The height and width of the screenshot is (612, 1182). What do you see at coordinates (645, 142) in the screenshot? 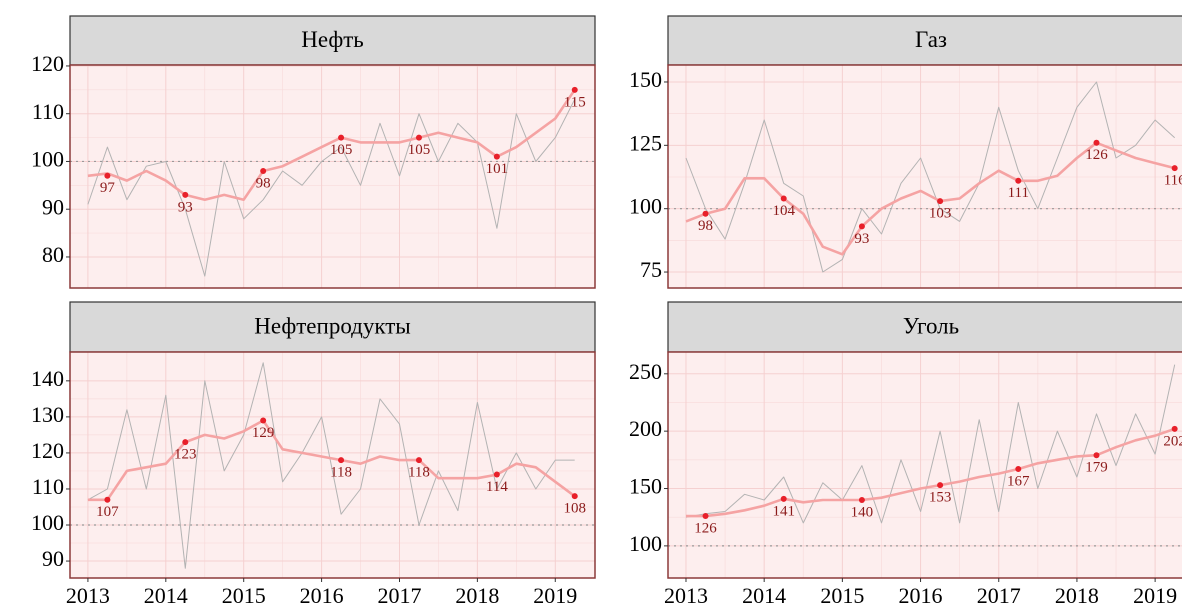
I see `y-tick-label: 125` at bounding box center [645, 142].